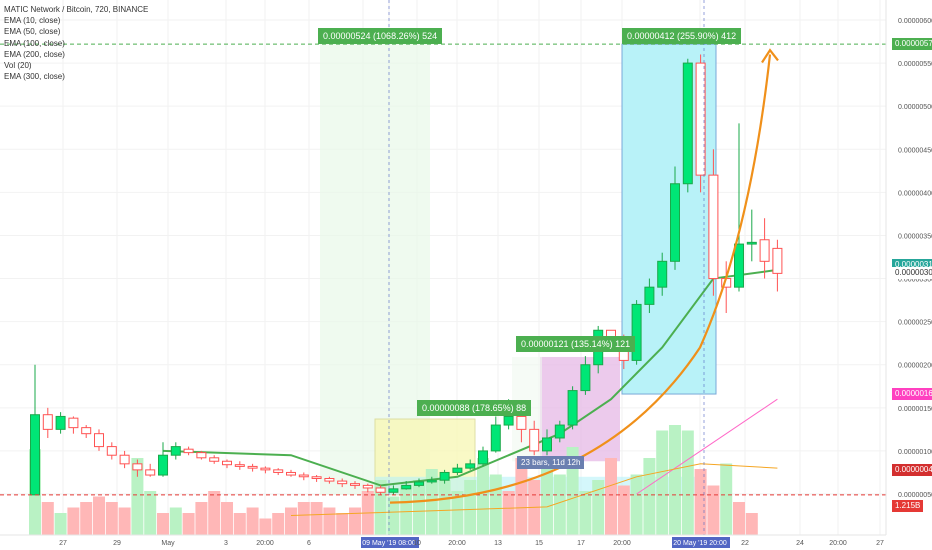 Image resolution: width=932 pixels, height=550 pixels. Describe the element at coordinates (800, 543) in the screenshot. I see `time-tick-label: 24` at that location.